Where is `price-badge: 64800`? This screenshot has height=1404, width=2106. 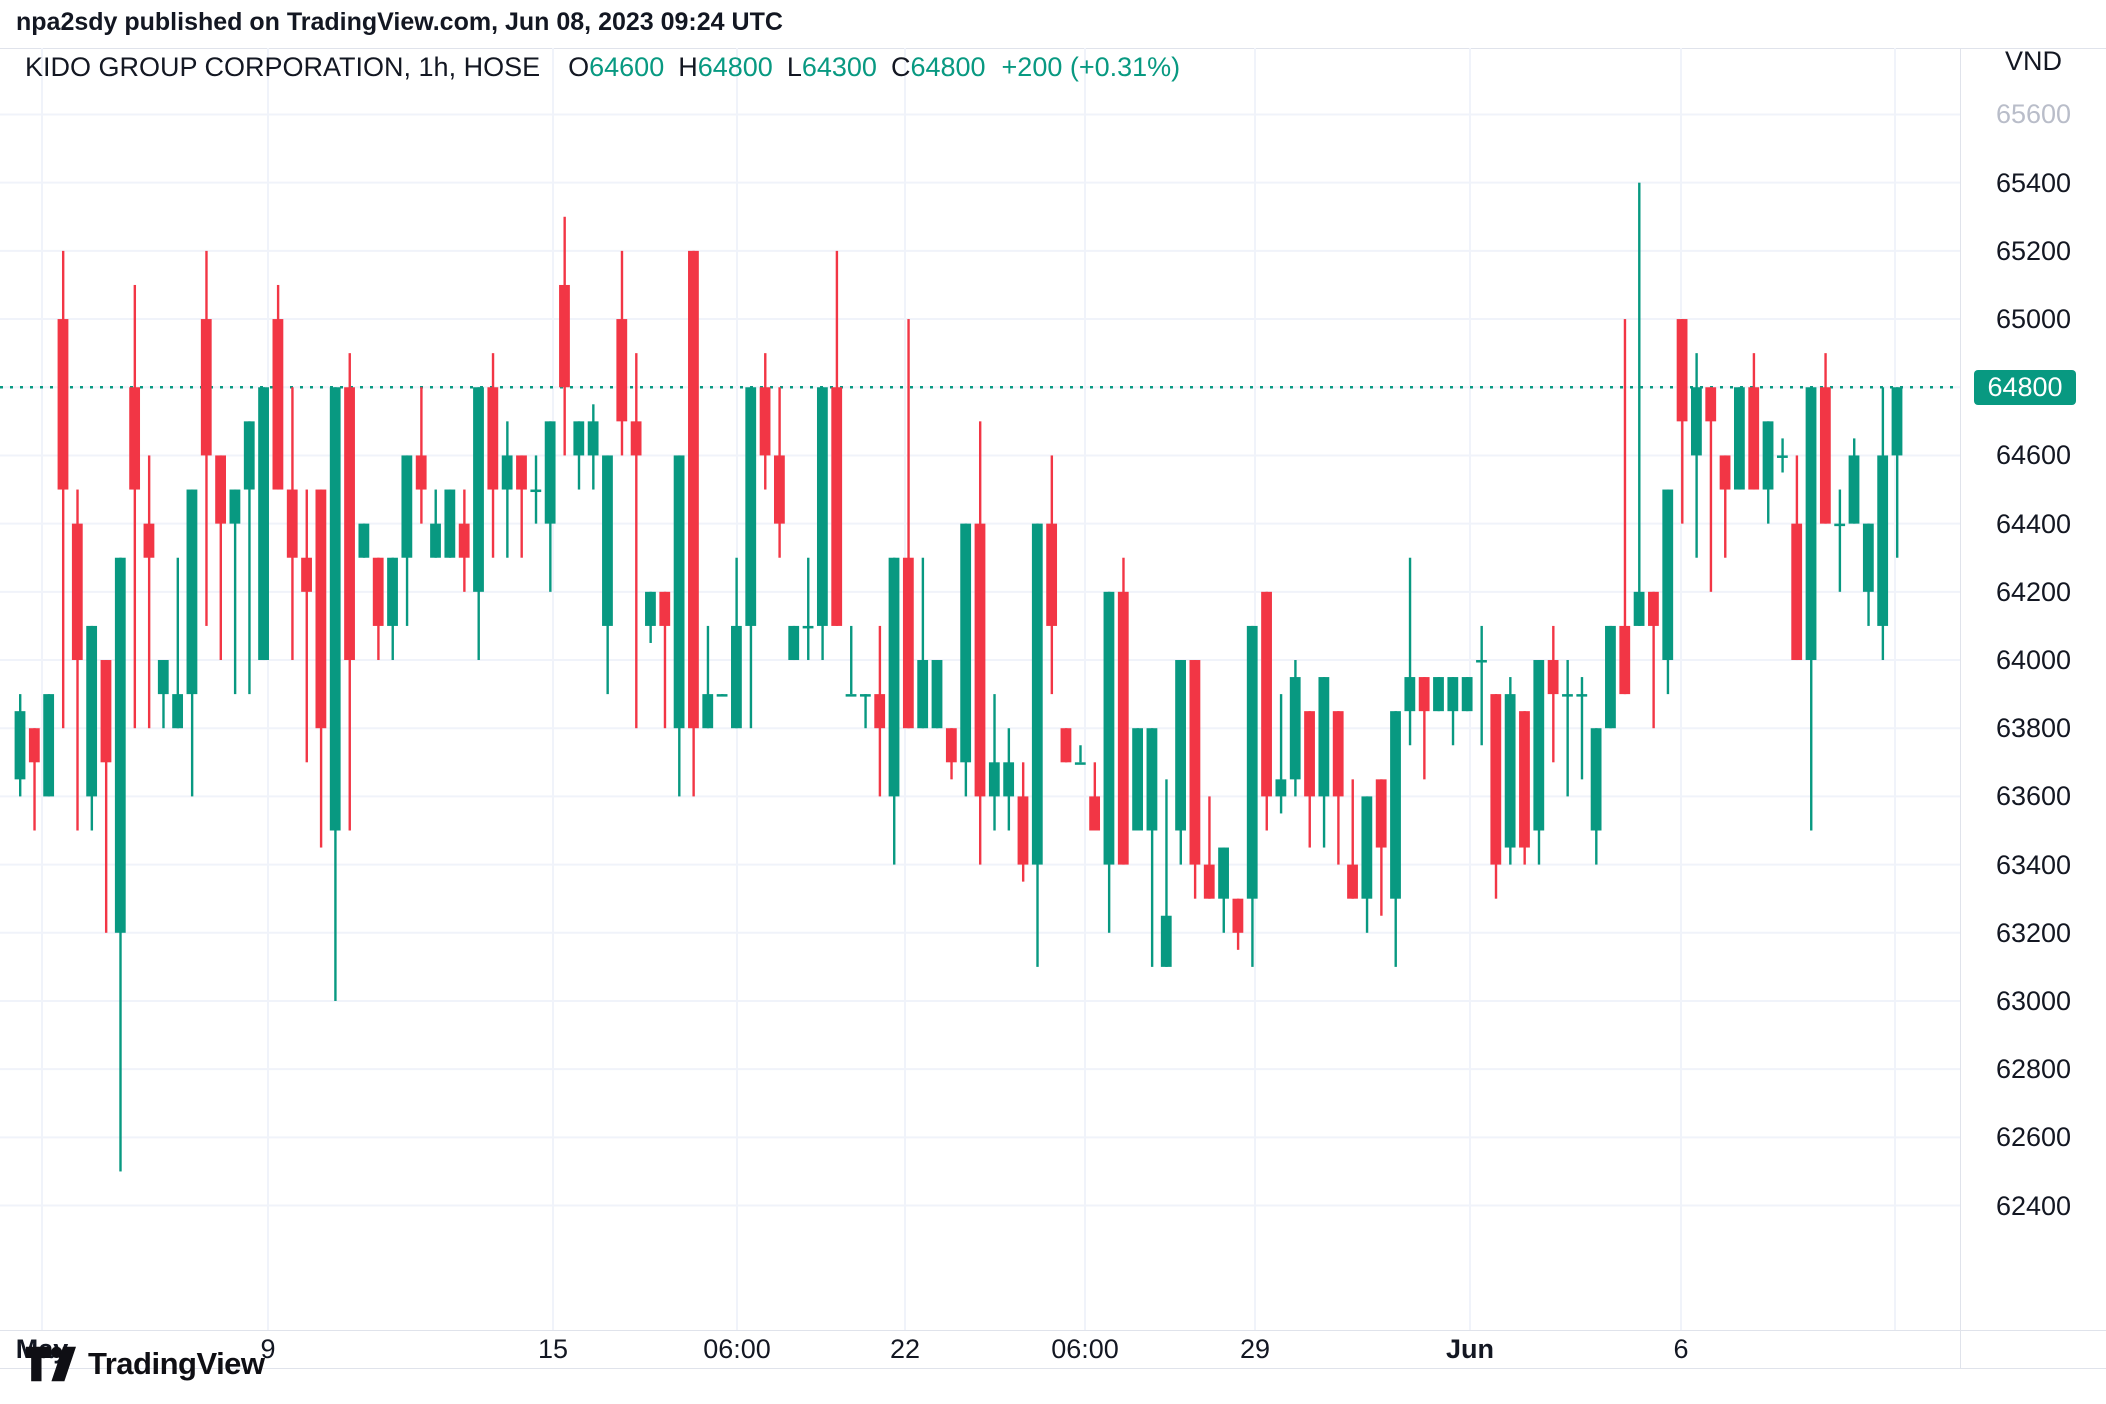
price-badge: 64800 is located at coordinates (2025, 388).